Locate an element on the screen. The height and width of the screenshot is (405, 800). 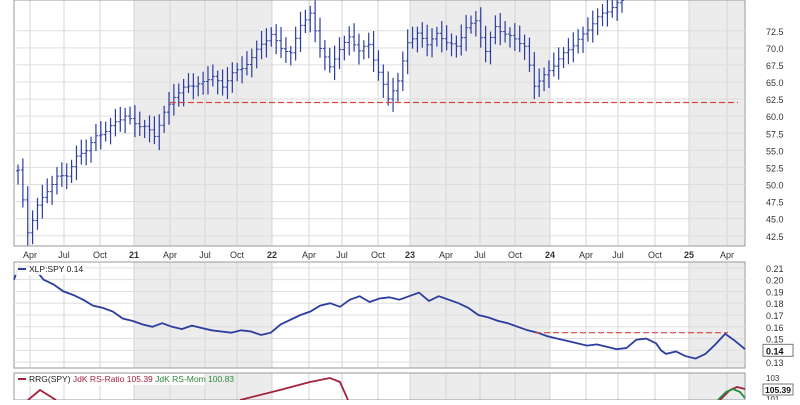
y-tick-label: 103 is located at coordinates (773, 378).